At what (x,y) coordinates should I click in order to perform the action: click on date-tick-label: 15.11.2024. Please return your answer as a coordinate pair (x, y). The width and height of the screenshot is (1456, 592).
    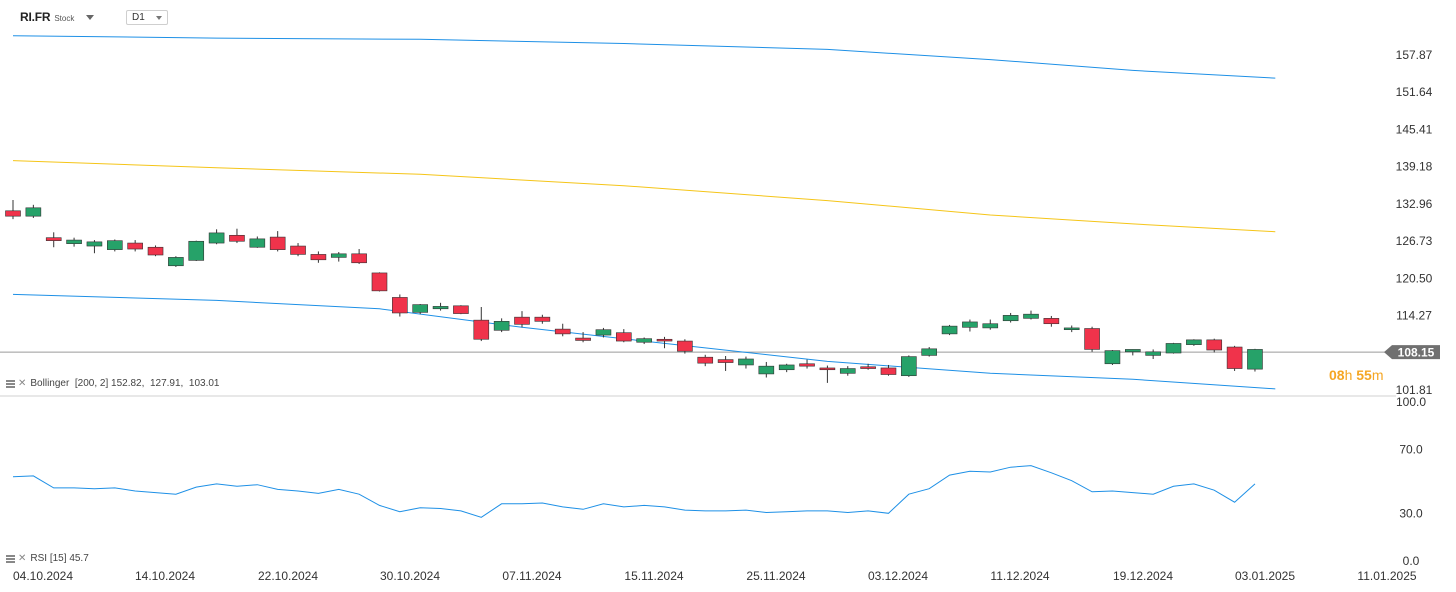
    Looking at the image, I should click on (653, 576).